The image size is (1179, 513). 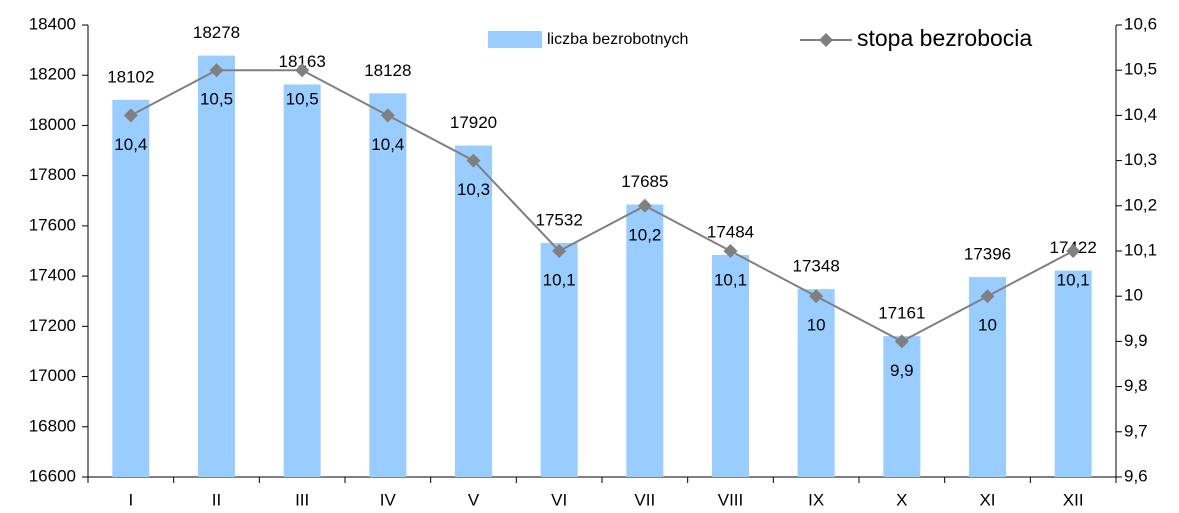 What do you see at coordinates (1140, 23) in the screenshot?
I see `y2-tick-label: 10,6` at bounding box center [1140, 23].